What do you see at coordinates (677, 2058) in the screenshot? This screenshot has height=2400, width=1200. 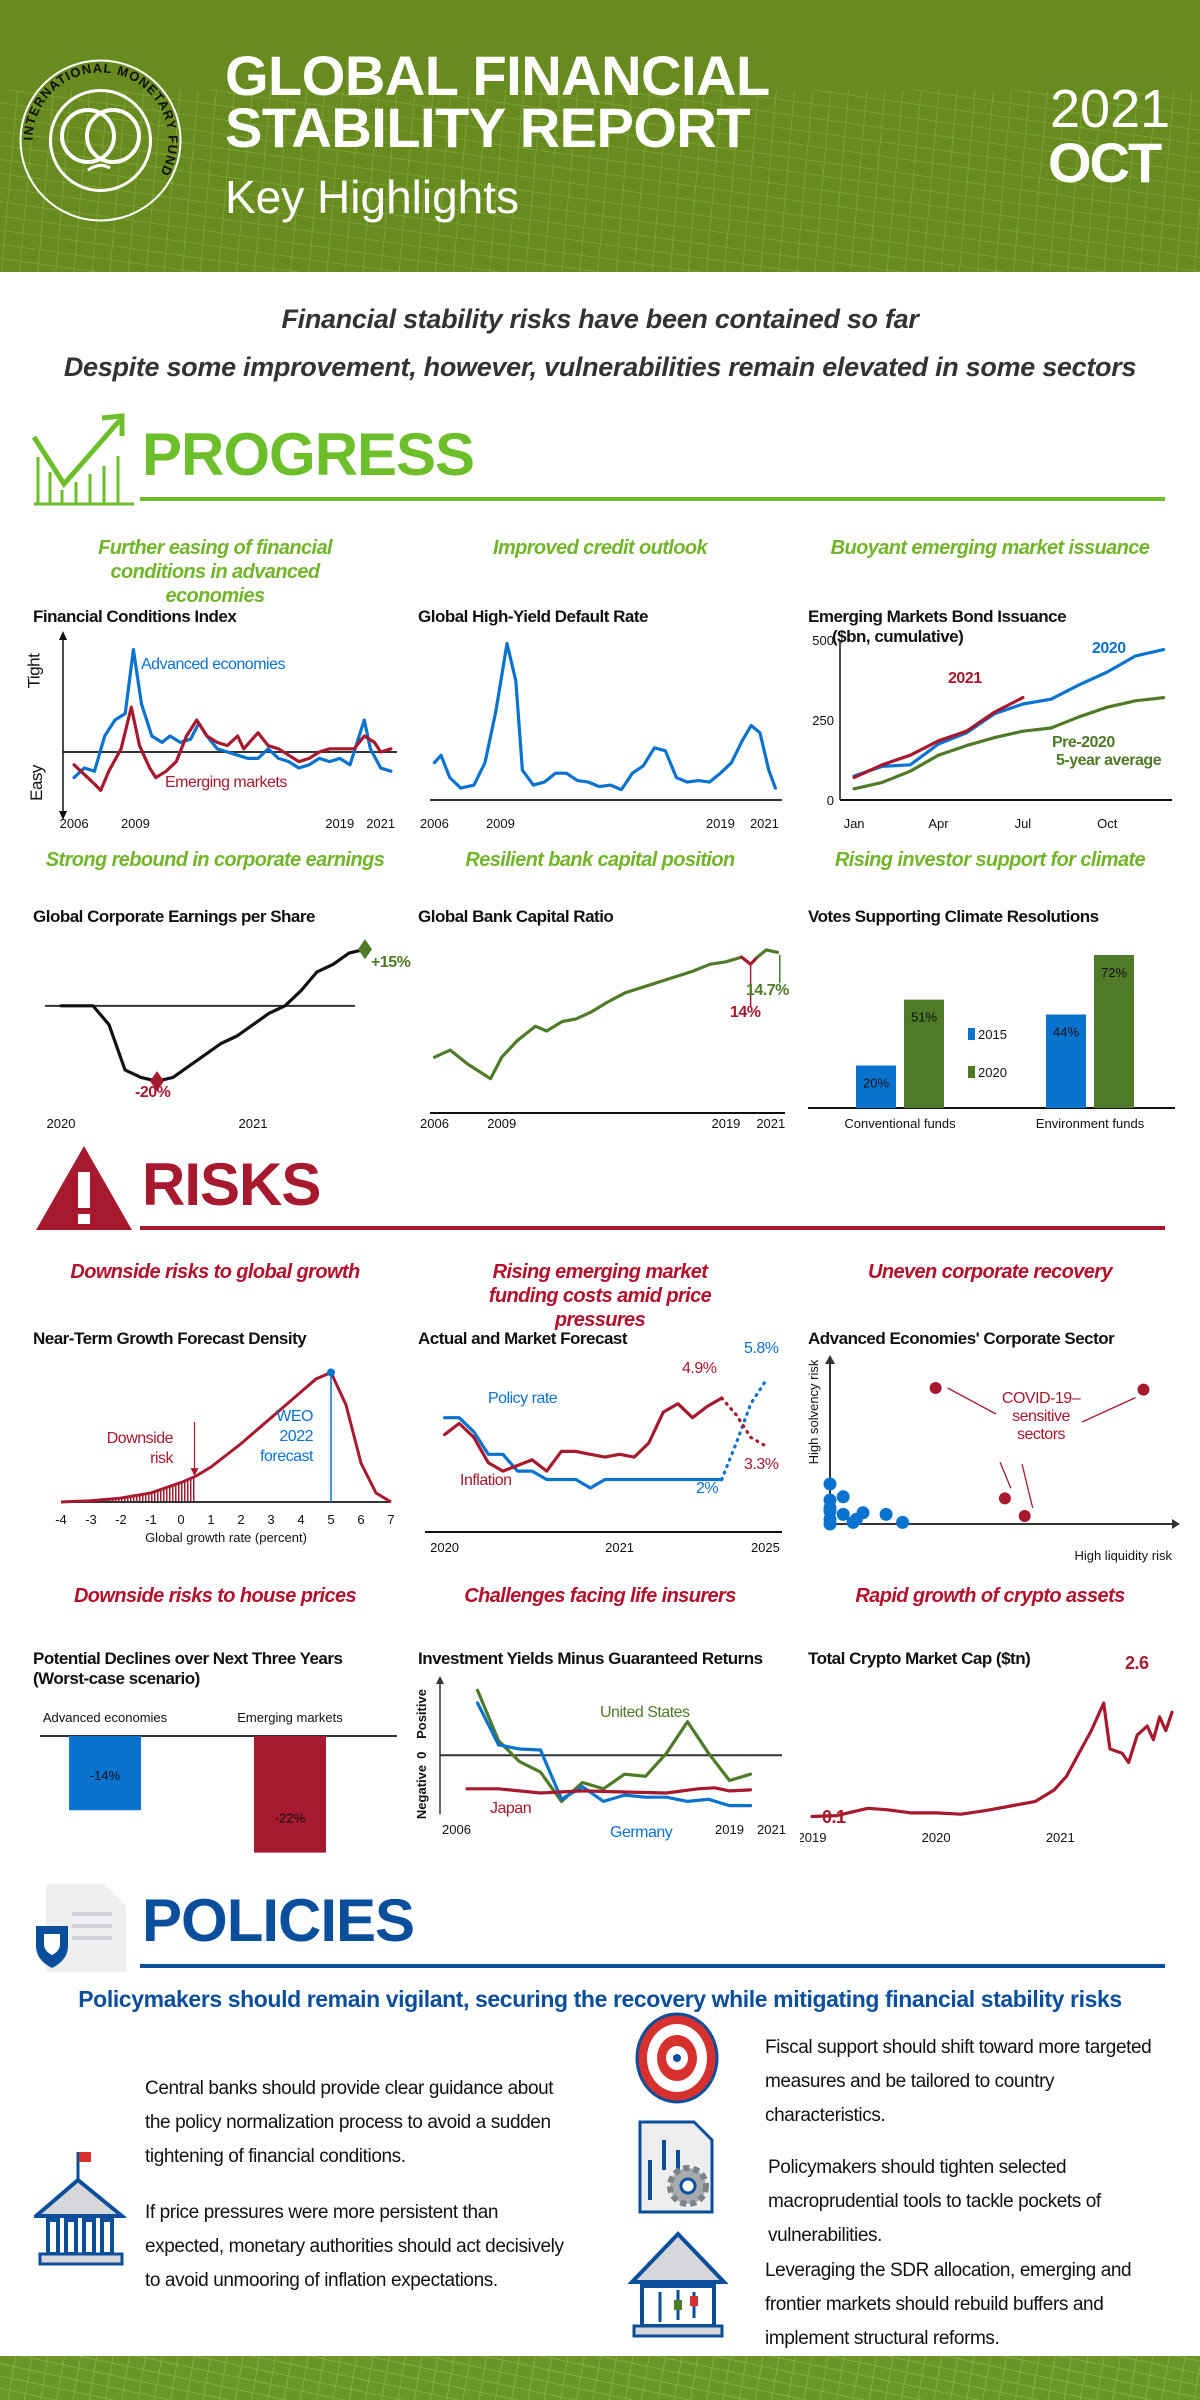 I see `target-icon` at bounding box center [677, 2058].